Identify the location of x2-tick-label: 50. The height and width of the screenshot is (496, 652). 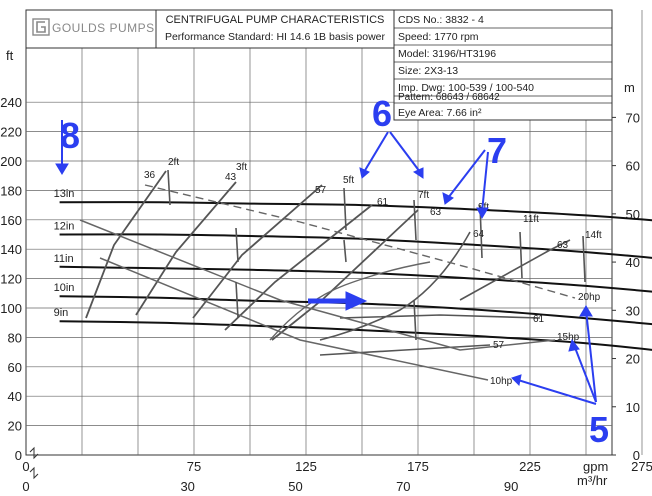
(295, 486).